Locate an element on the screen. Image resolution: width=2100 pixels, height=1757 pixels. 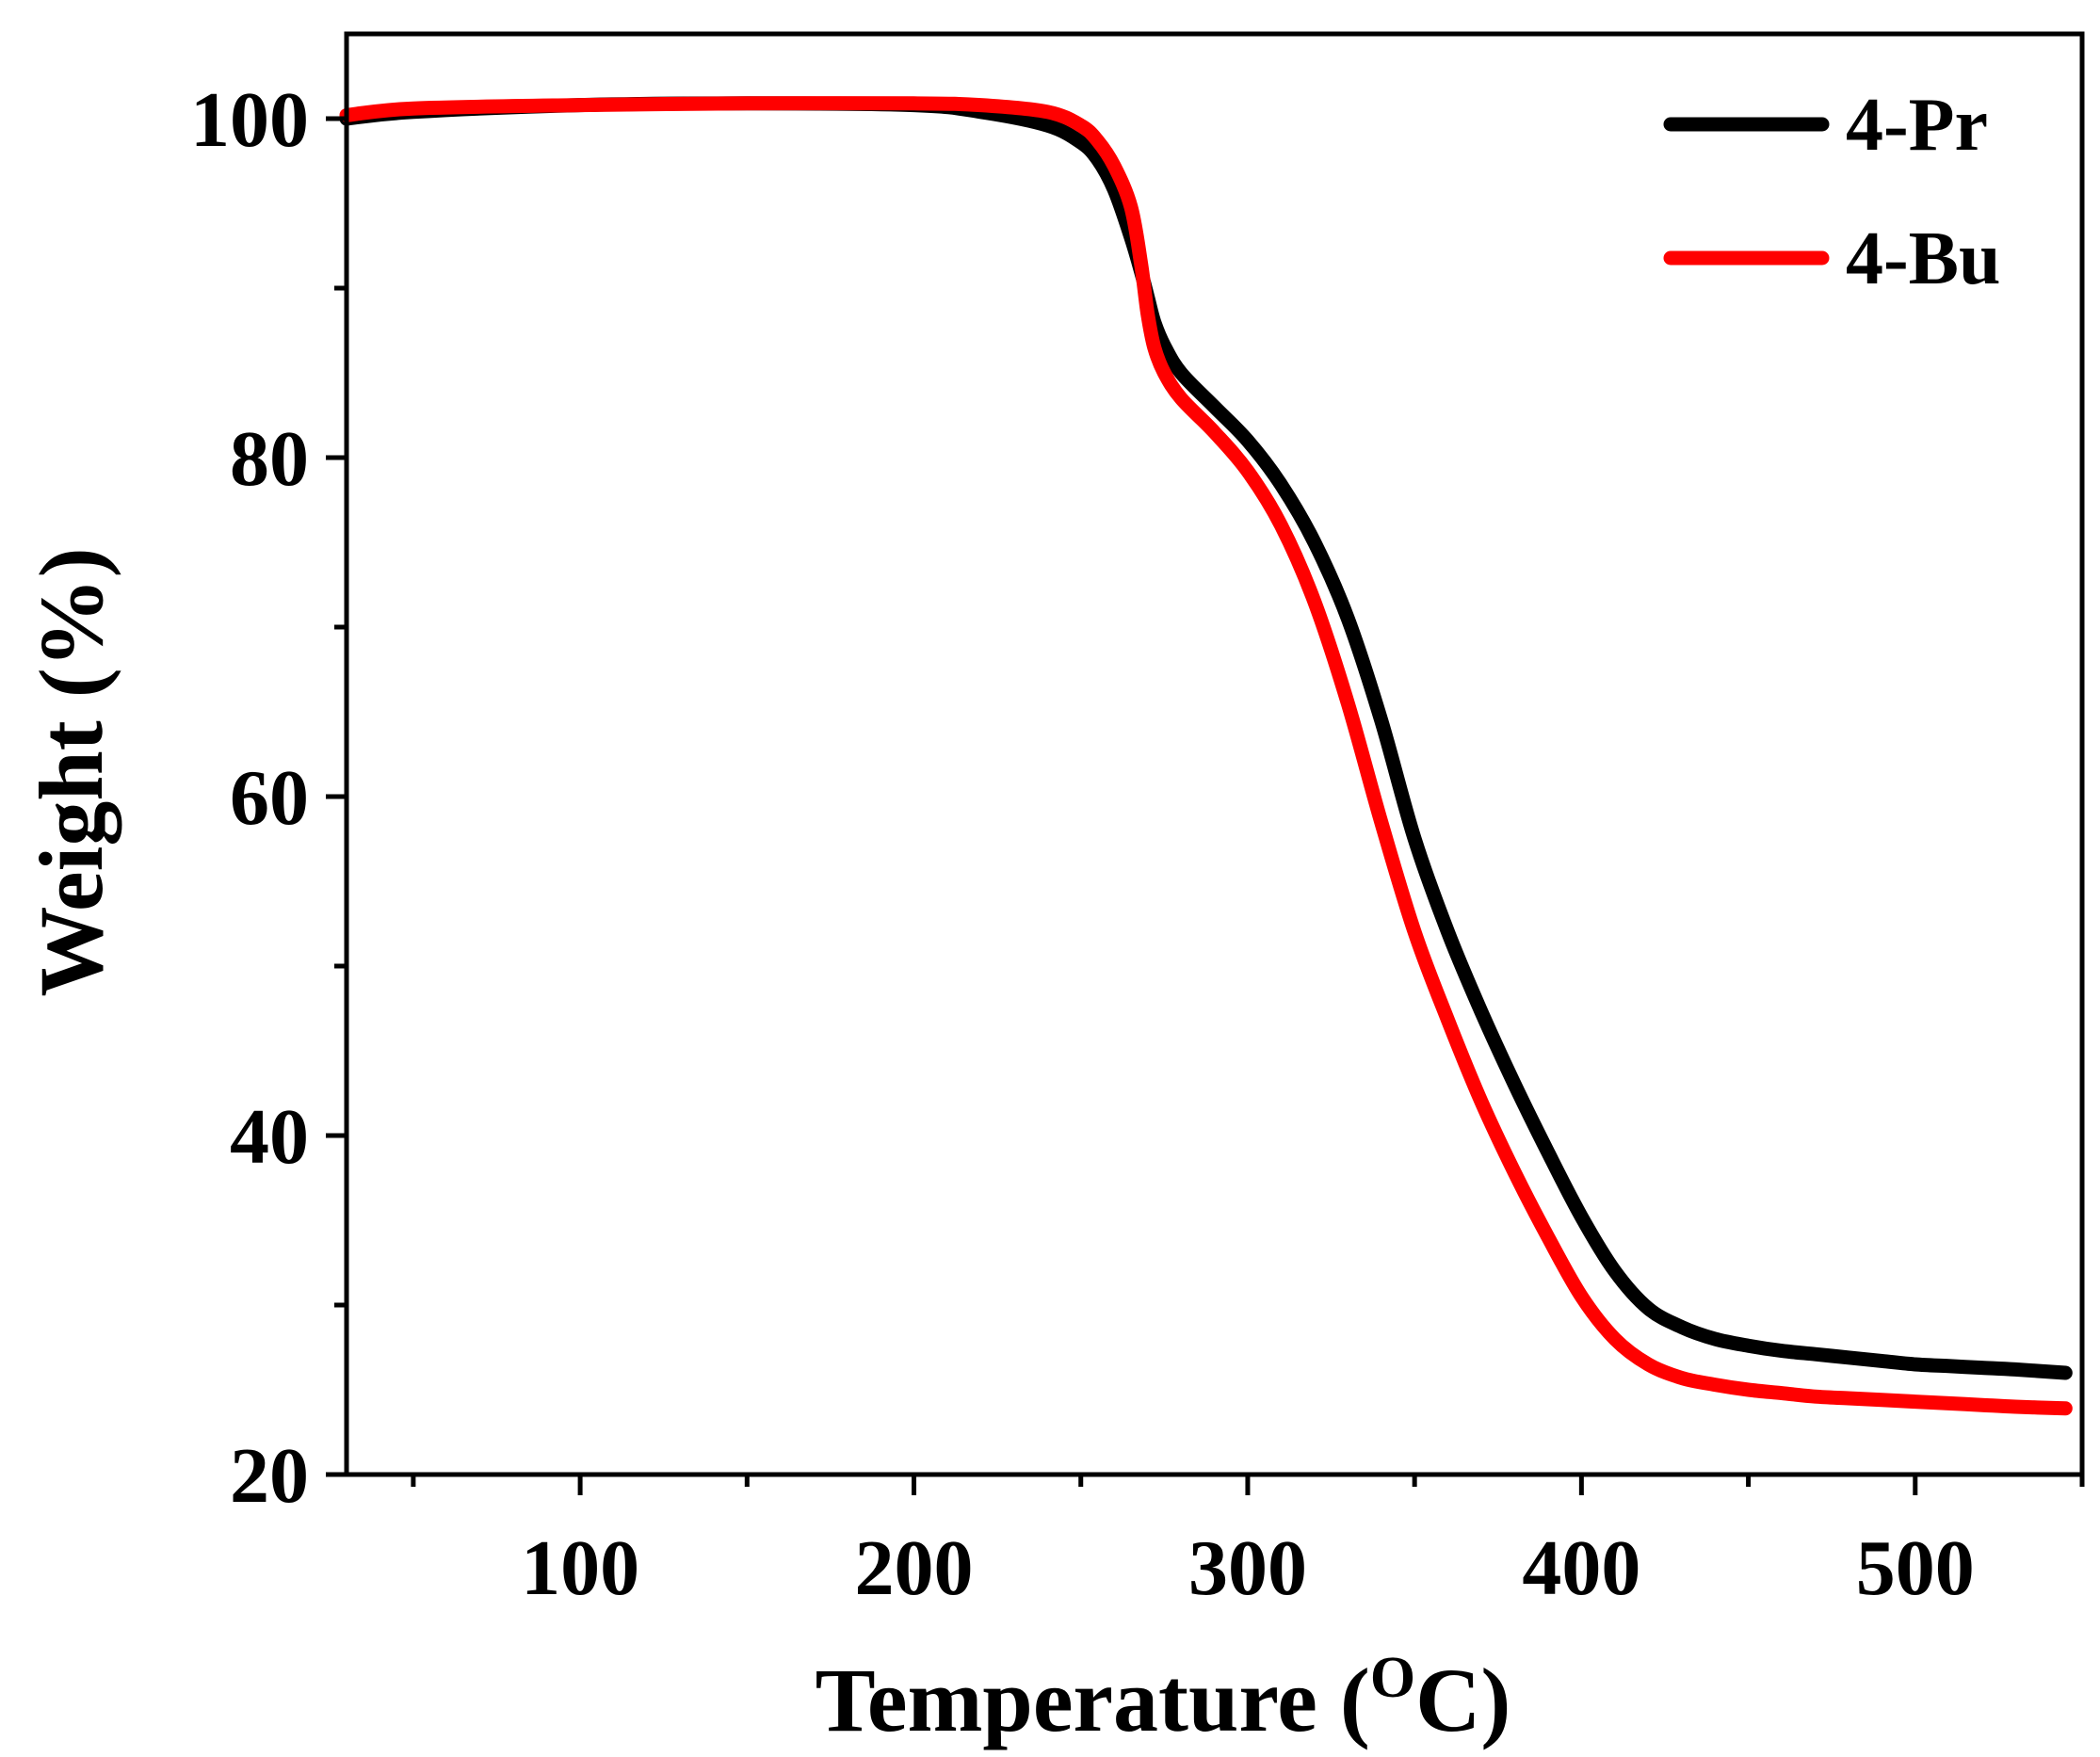
x-axis: 100 200 300 400 500 is located at coordinates (1248, 1543).